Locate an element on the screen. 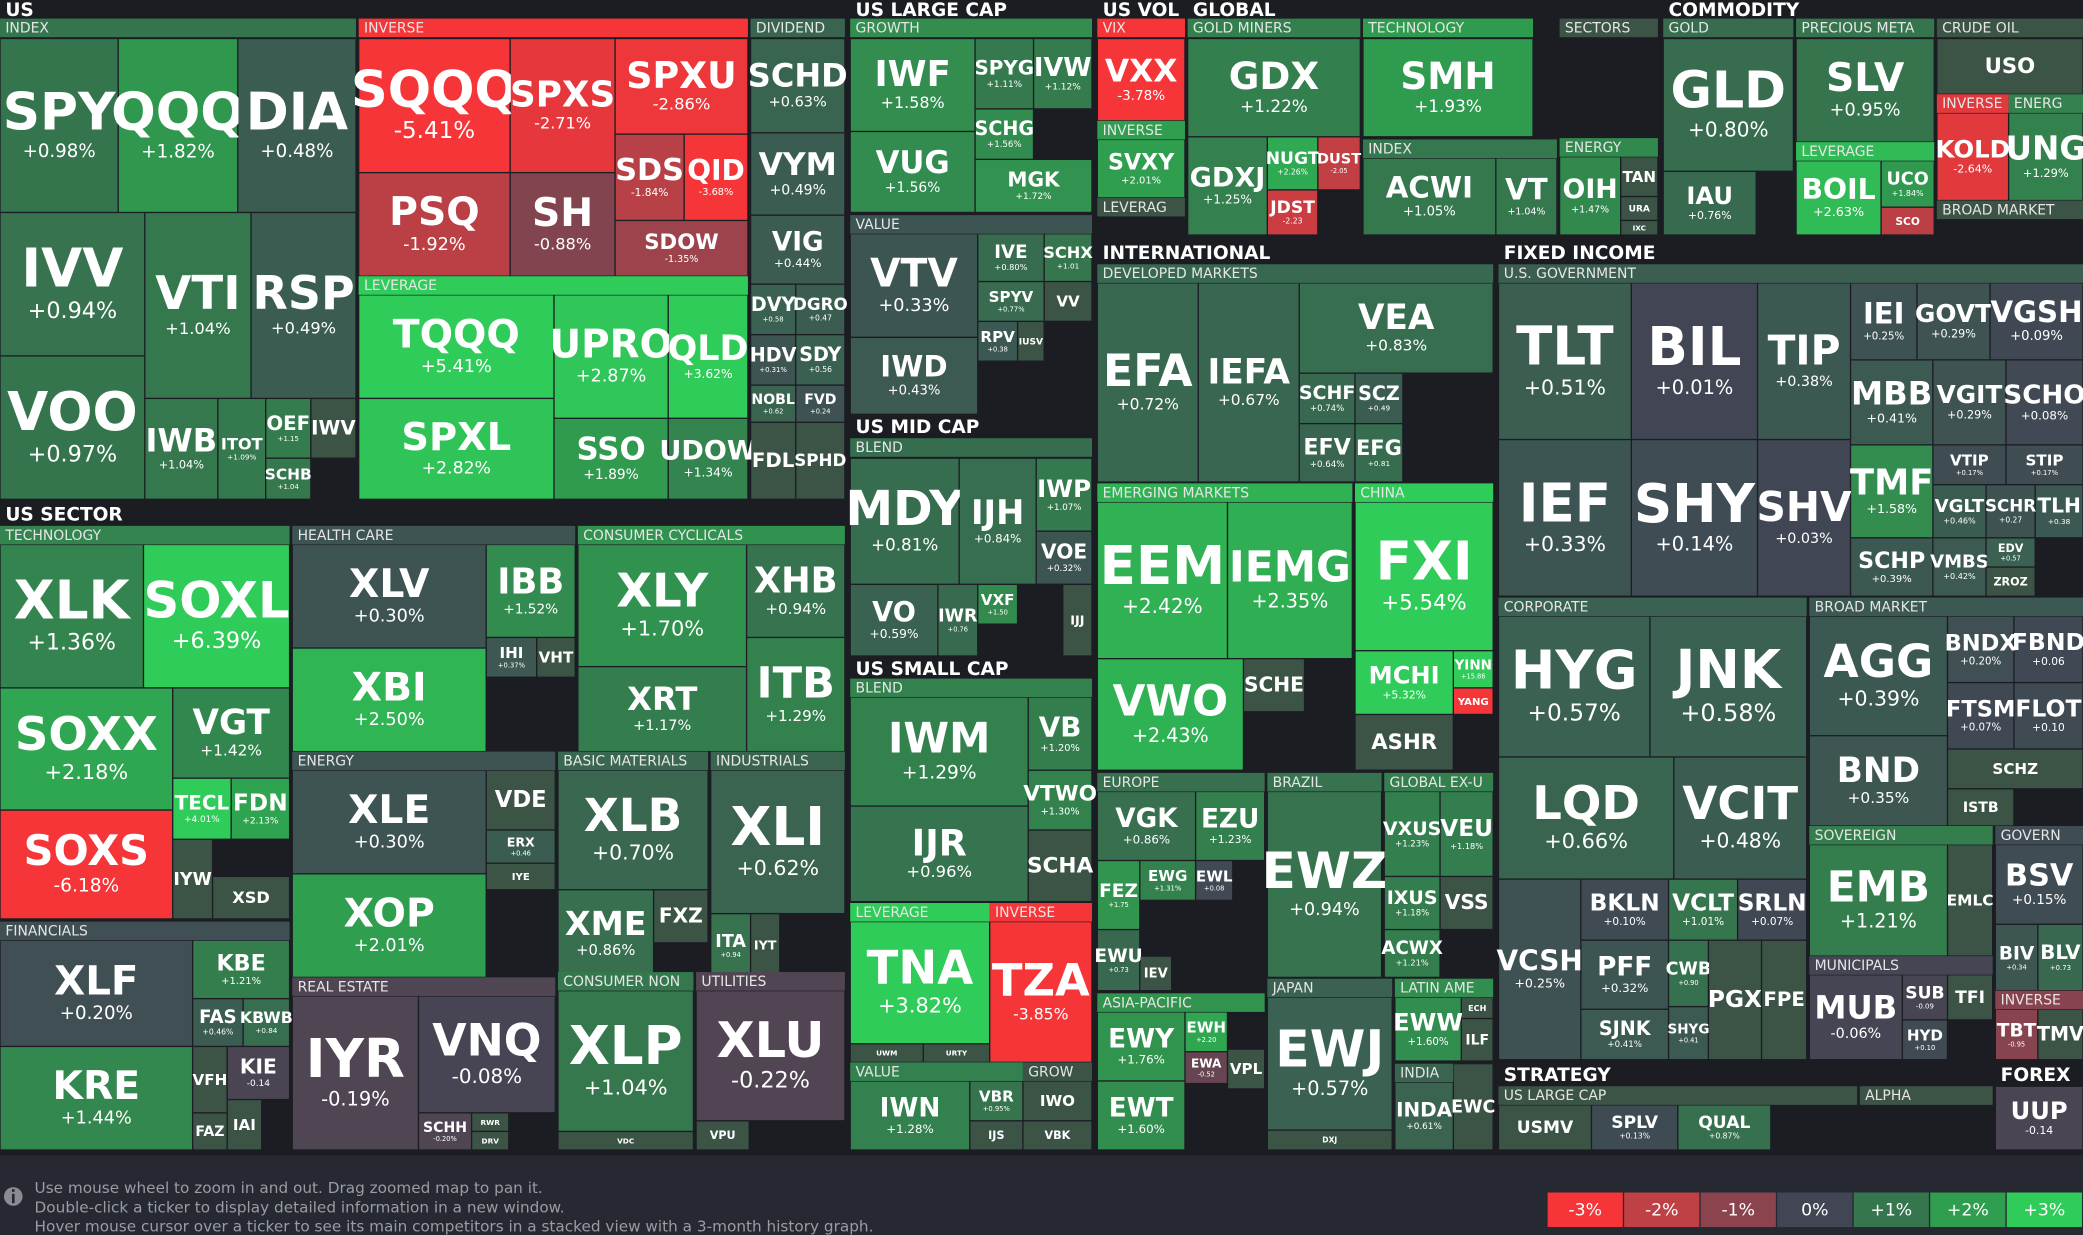  ticker-label: VFH is located at coordinates (210, 1080).